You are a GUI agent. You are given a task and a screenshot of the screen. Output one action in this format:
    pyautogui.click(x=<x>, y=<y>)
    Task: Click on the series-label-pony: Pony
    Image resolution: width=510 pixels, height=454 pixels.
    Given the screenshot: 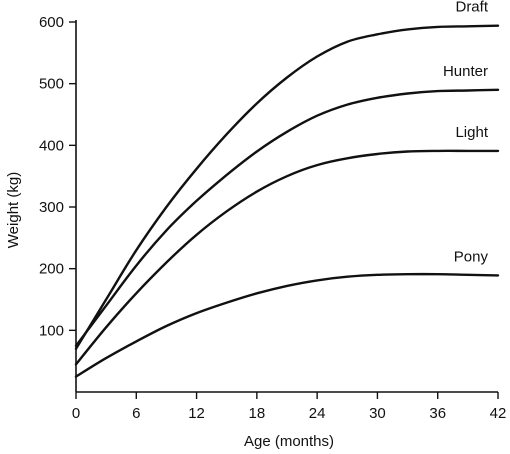 What is the action you would take?
    pyautogui.click(x=471, y=256)
    